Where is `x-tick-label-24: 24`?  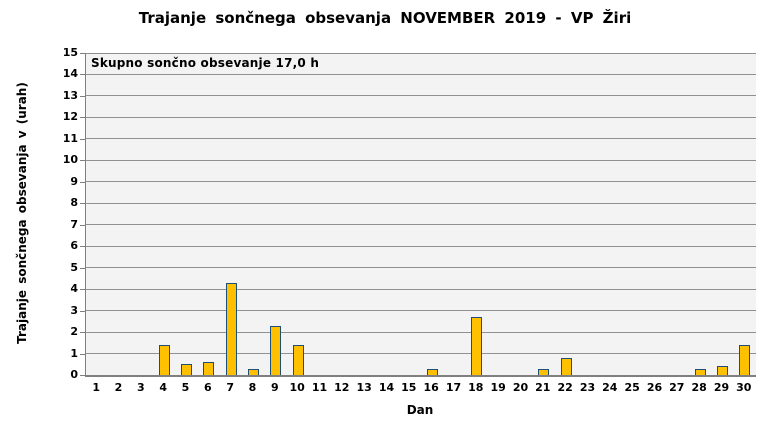 x-tick-label-24: 24 is located at coordinates (610, 387).